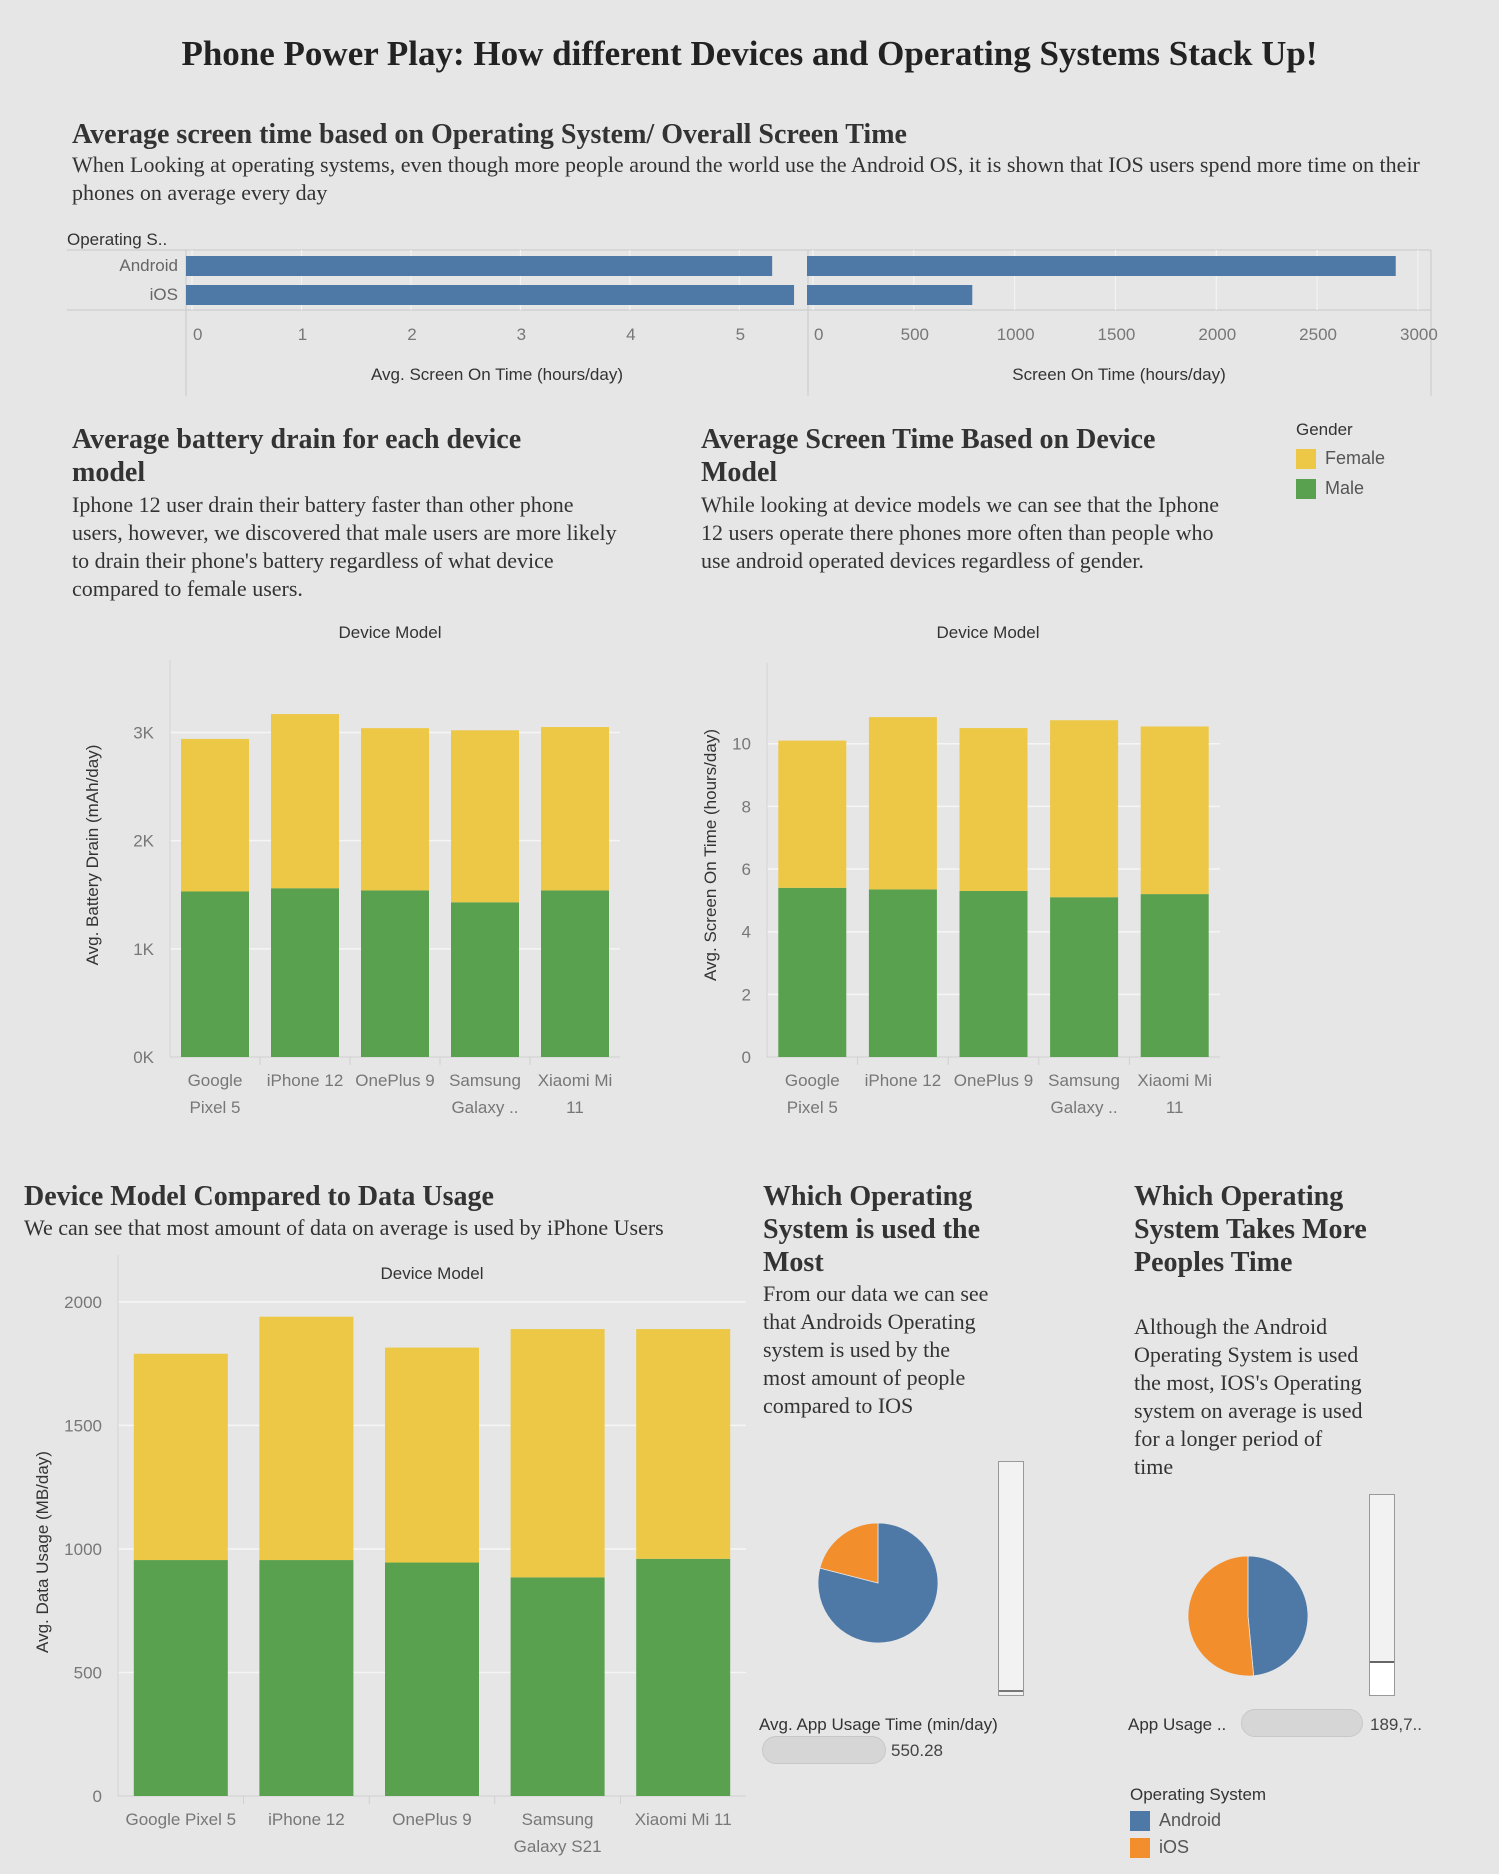 This screenshot has width=1499, height=1874. Describe the element at coordinates (432, 1273) in the screenshot. I see `datausage-column-header: Device Model` at that location.